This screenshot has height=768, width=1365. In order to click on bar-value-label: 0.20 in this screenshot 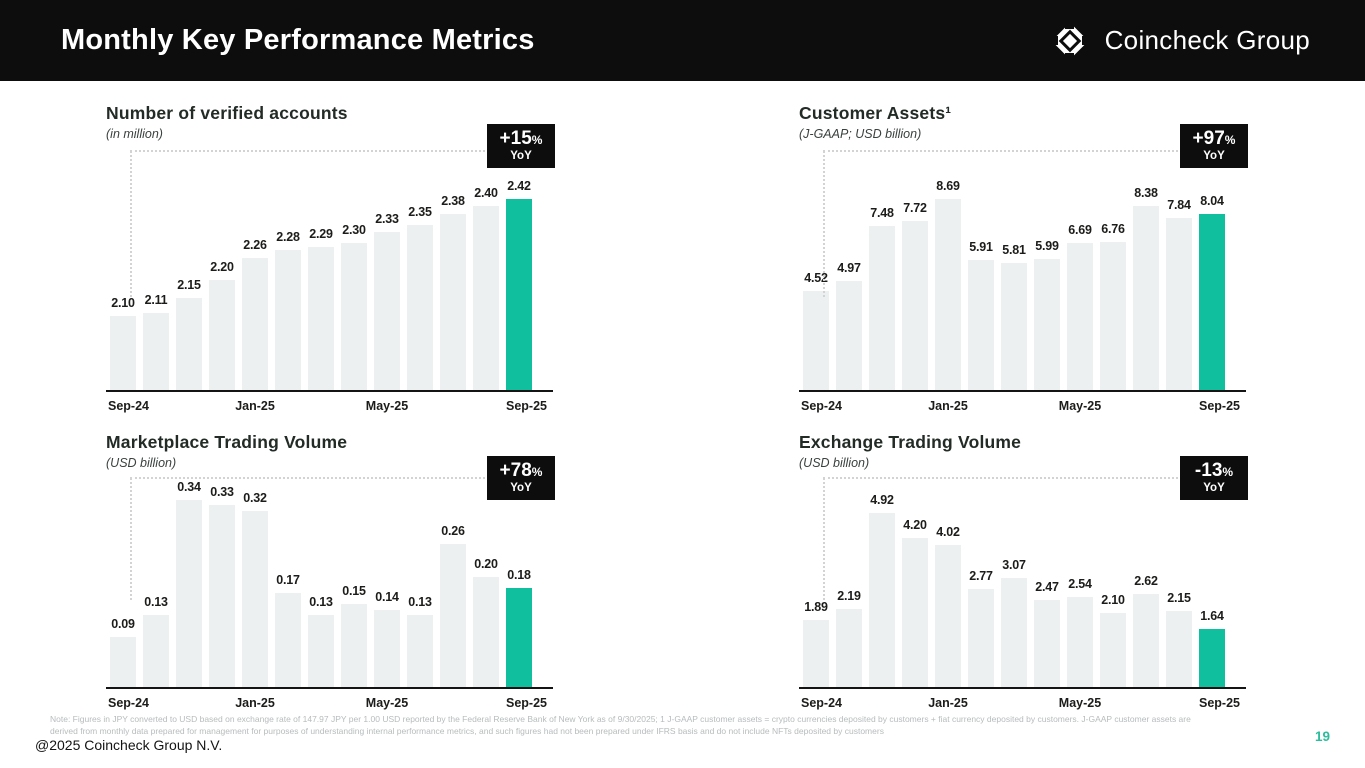, I will do `click(486, 564)`.